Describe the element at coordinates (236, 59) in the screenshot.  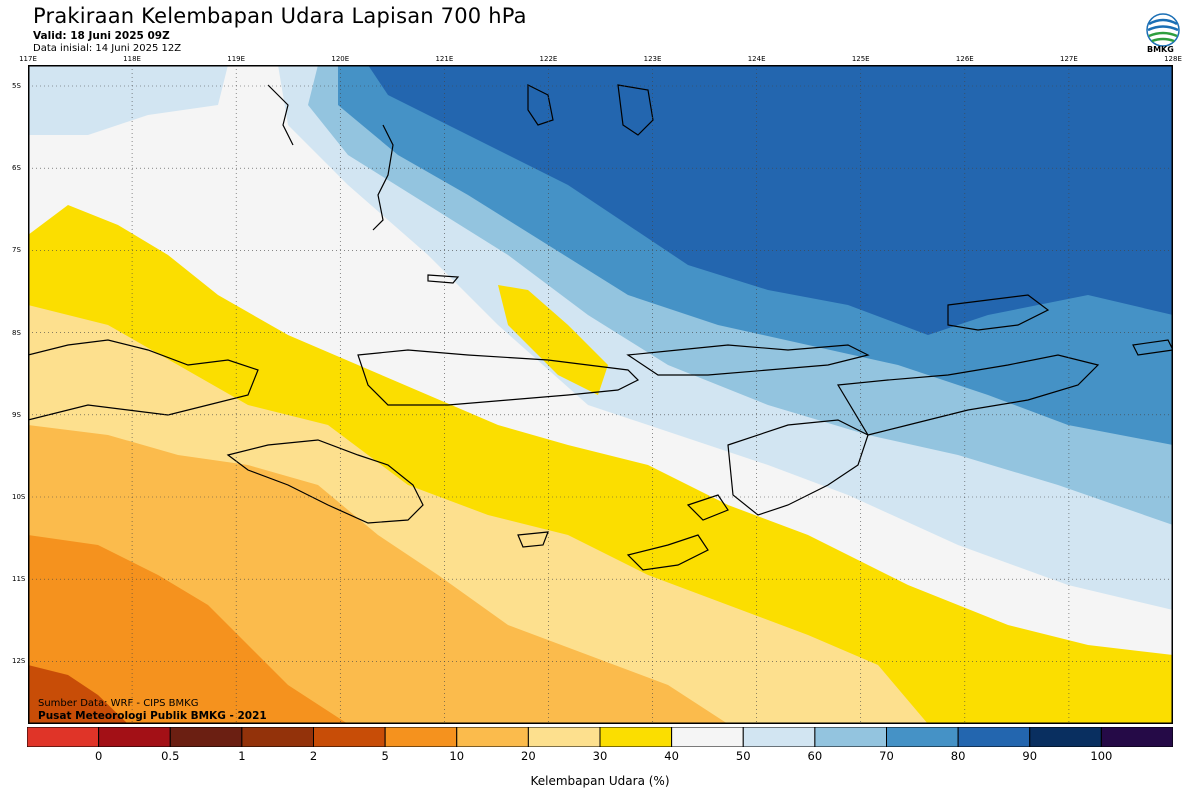
I see `lon-label: 119E` at that location.